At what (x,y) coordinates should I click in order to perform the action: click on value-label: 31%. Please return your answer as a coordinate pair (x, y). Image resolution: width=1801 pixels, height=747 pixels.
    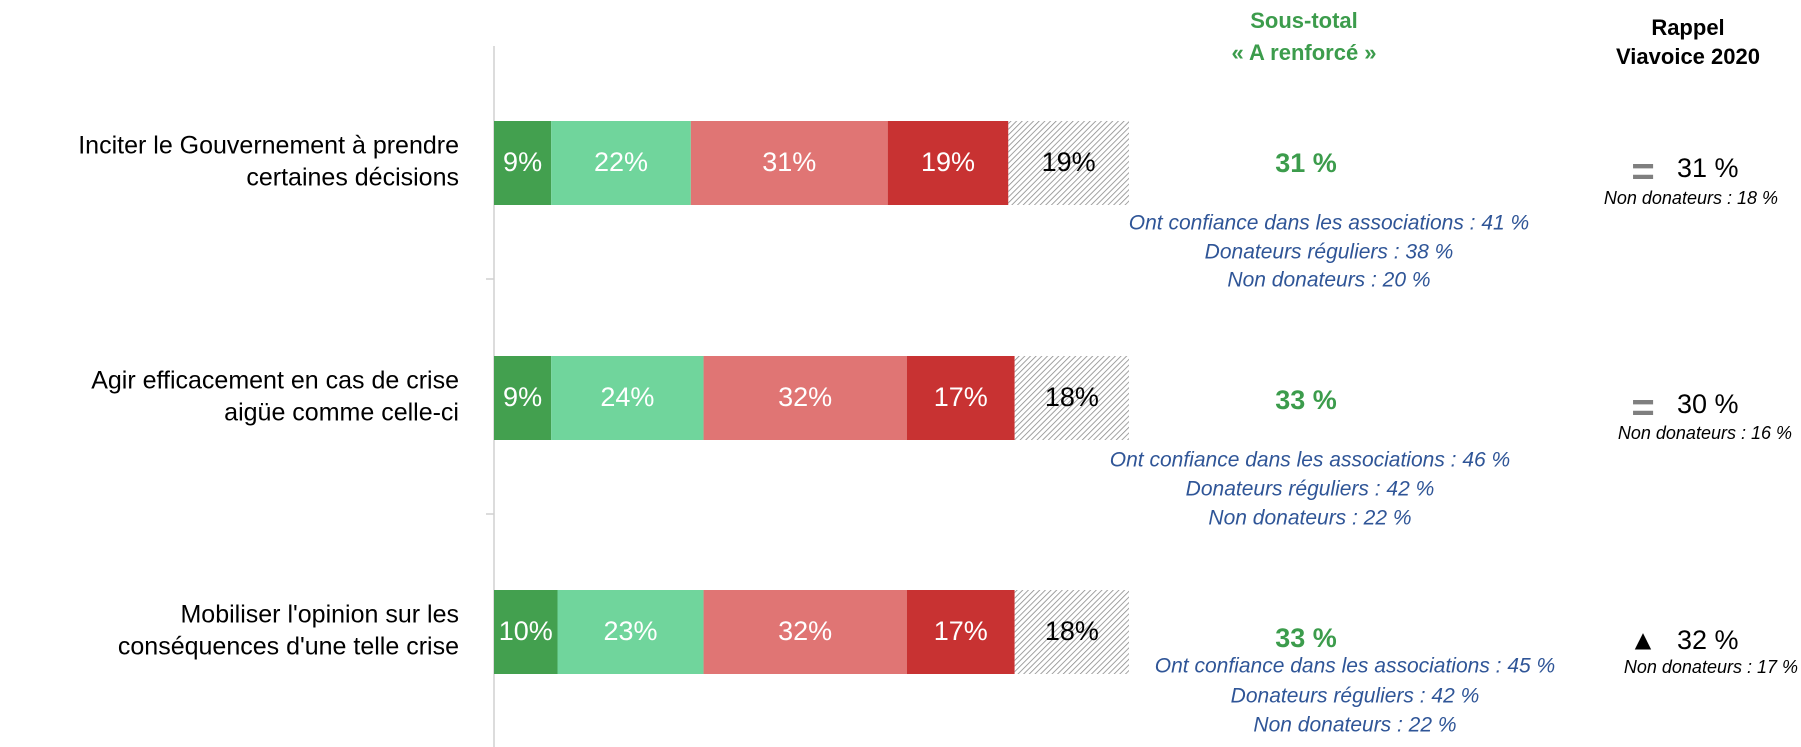
    Looking at the image, I should click on (789, 162).